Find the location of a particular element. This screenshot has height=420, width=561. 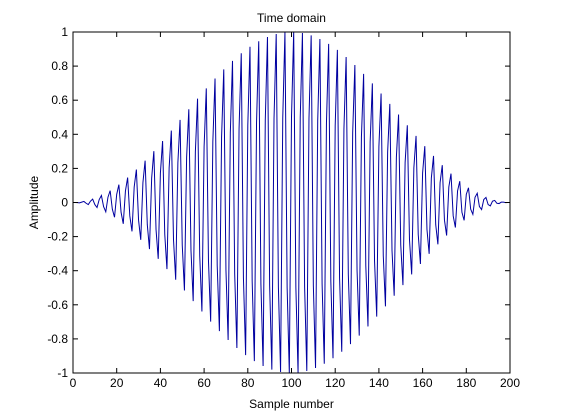

x-tick-label: 20 is located at coordinates (117, 383).